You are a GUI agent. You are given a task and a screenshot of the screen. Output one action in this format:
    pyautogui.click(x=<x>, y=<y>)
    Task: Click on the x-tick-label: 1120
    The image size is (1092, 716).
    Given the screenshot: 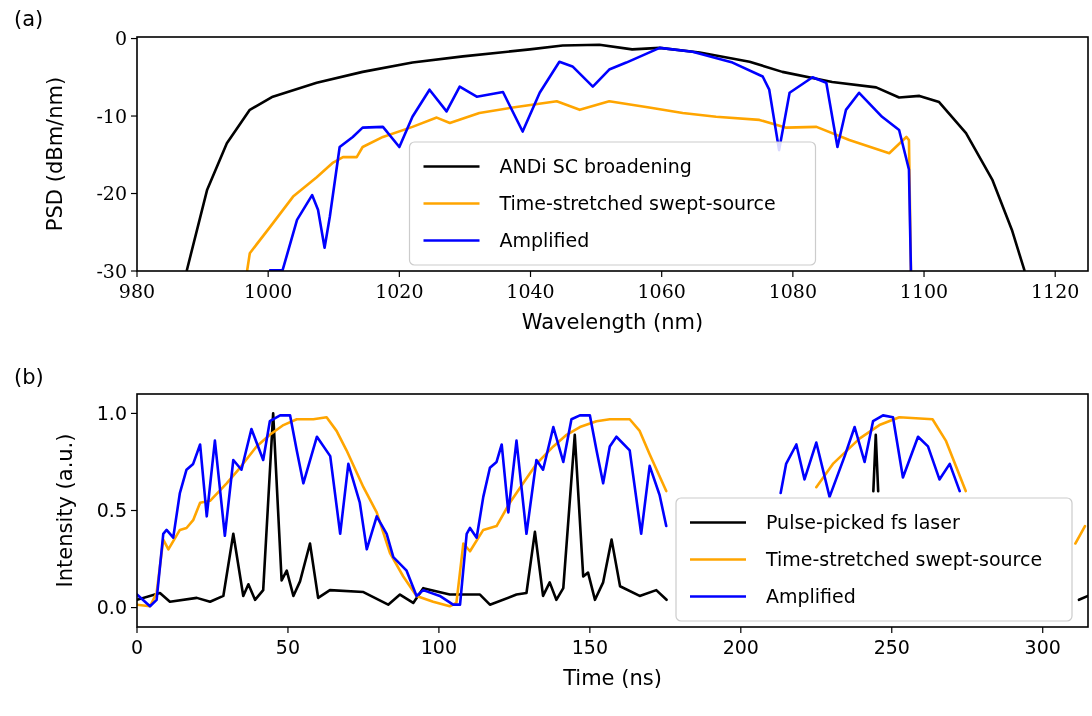 What is the action you would take?
    pyautogui.click(x=1055, y=291)
    